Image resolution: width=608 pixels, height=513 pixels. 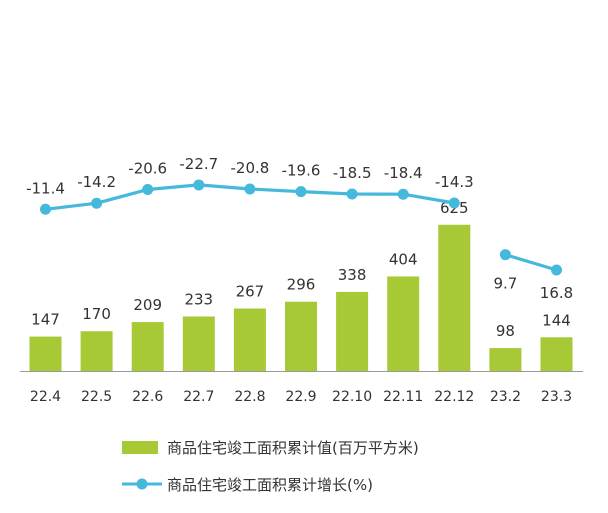 What do you see at coordinates (403, 194) in the screenshot?
I see `line-point-22.11` at bounding box center [403, 194].